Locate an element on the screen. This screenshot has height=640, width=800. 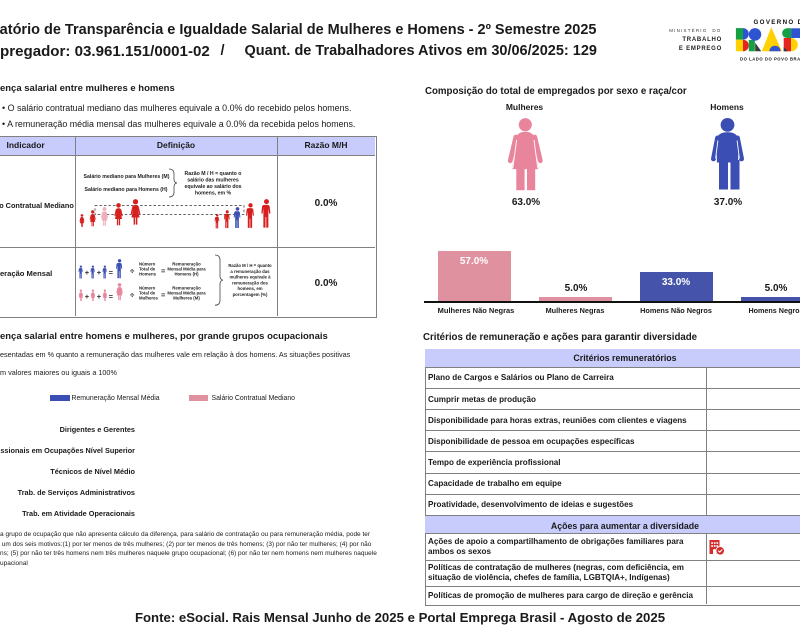
svg-text: Mulheres (M) is located at coordinates (186, 298).